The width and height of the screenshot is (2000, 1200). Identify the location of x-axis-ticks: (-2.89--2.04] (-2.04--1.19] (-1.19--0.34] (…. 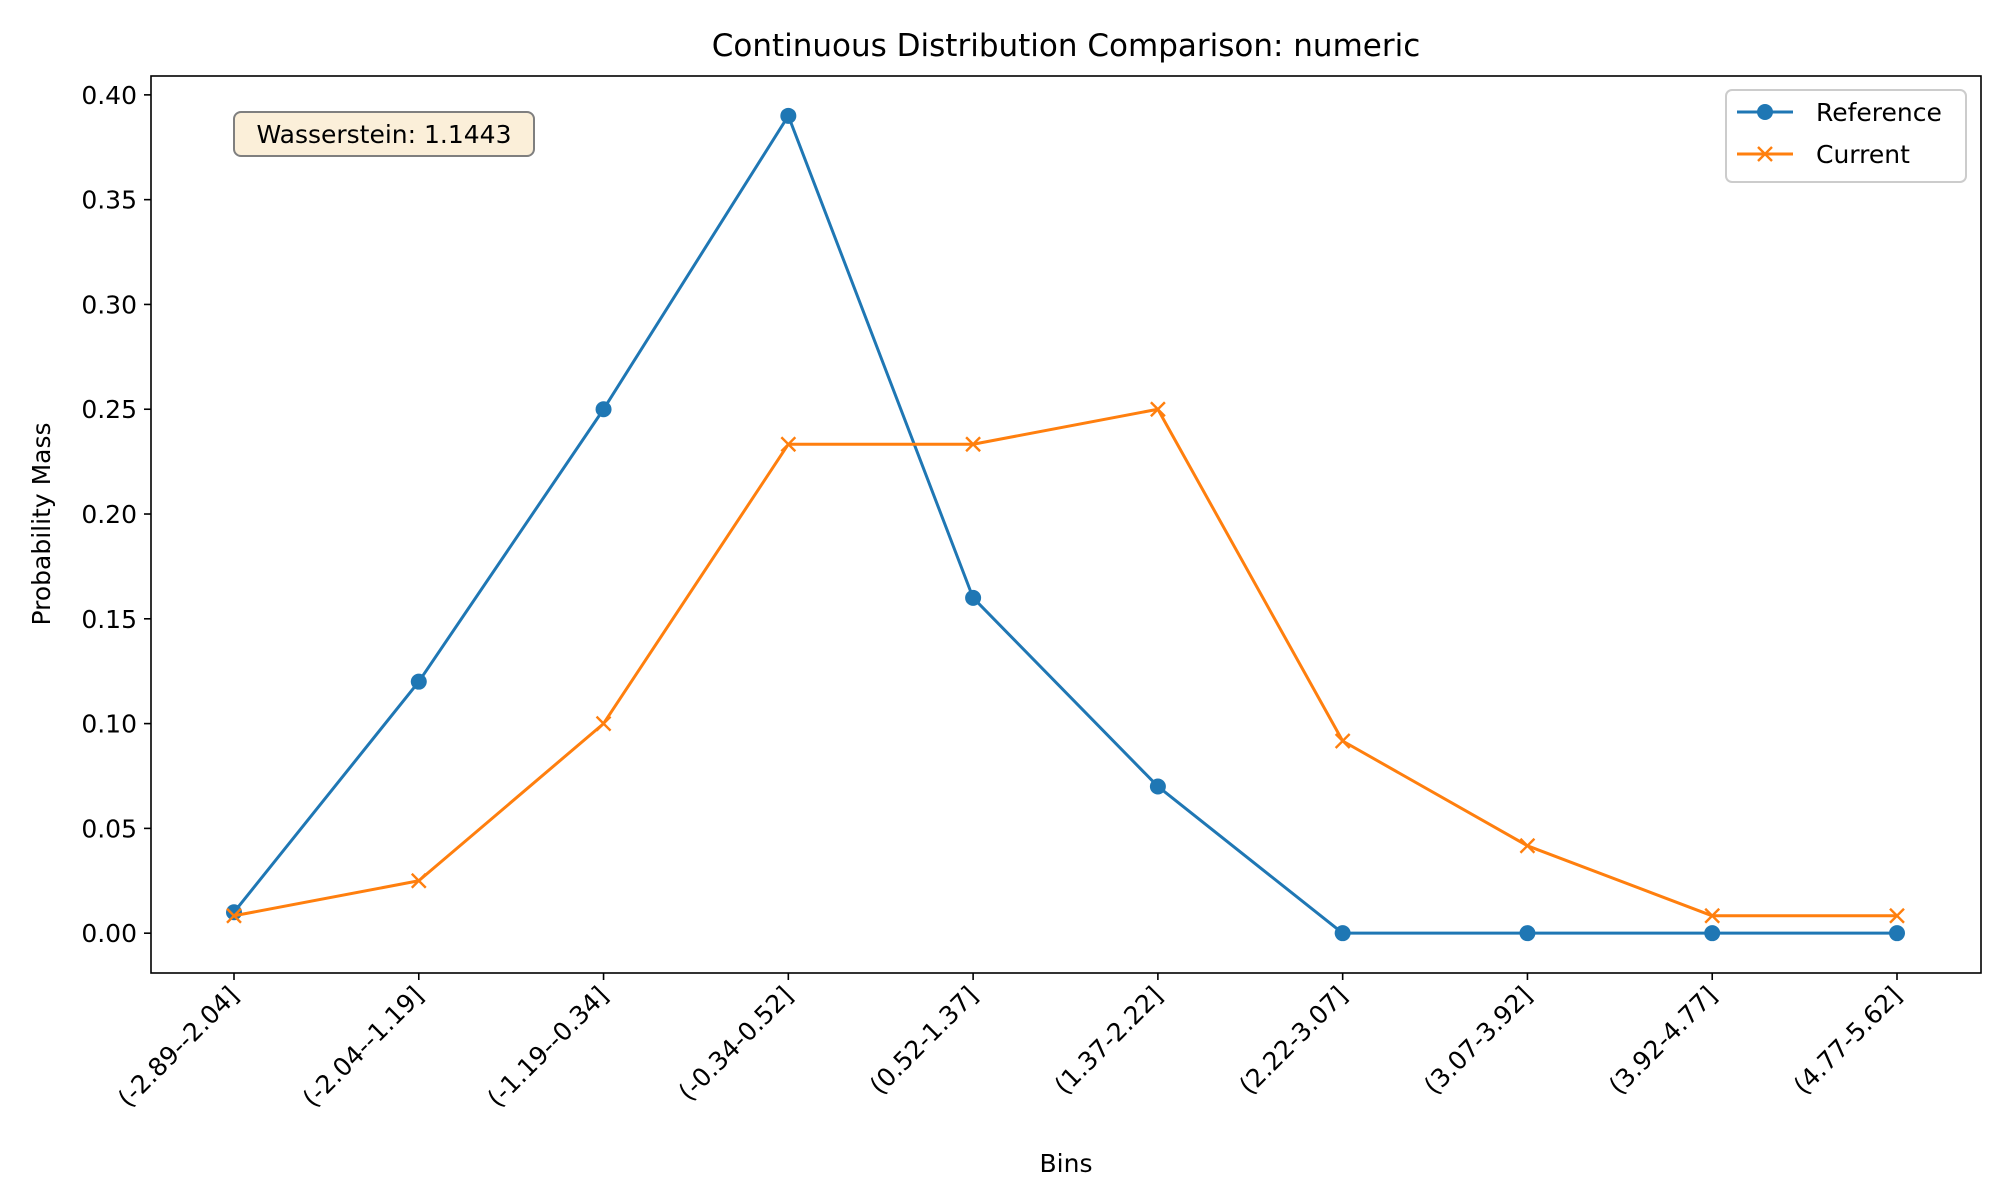
(1009, 1043).